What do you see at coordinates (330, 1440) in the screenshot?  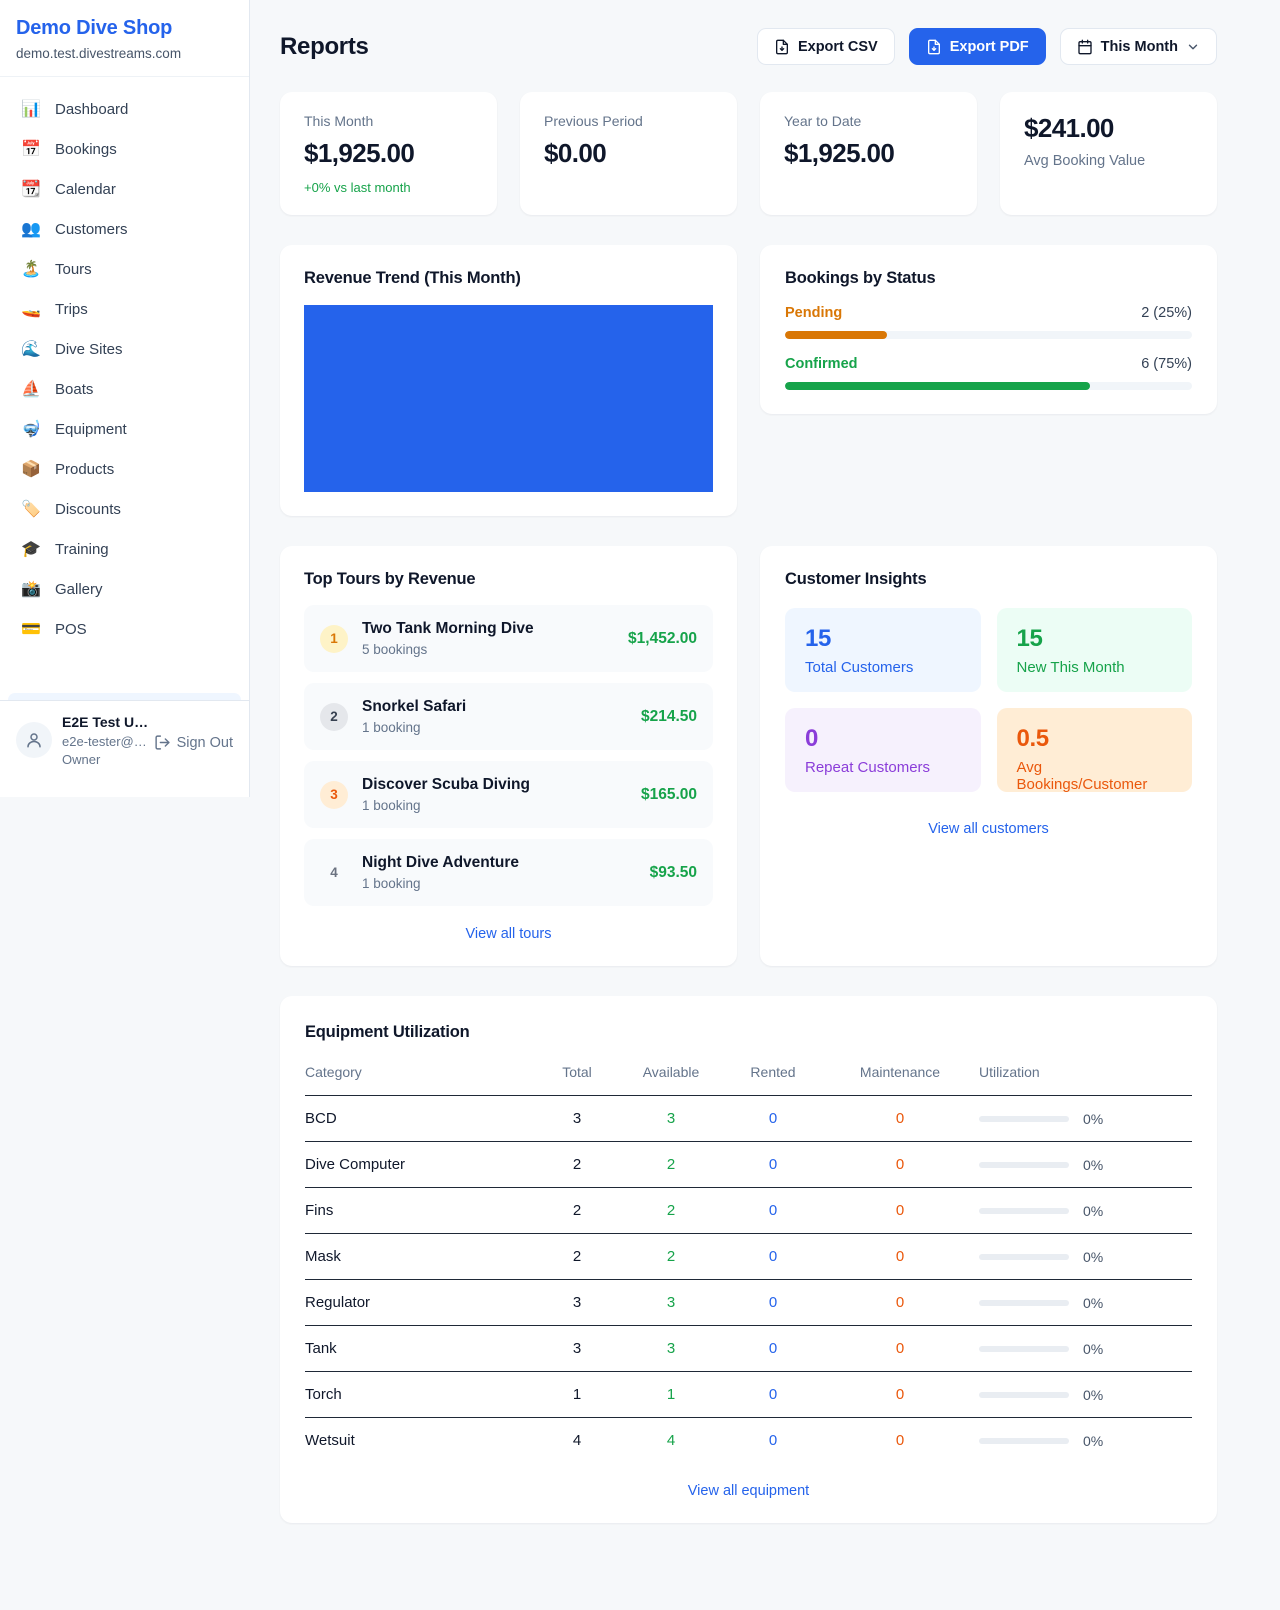 I see `cell-category: Wetsuit` at bounding box center [330, 1440].